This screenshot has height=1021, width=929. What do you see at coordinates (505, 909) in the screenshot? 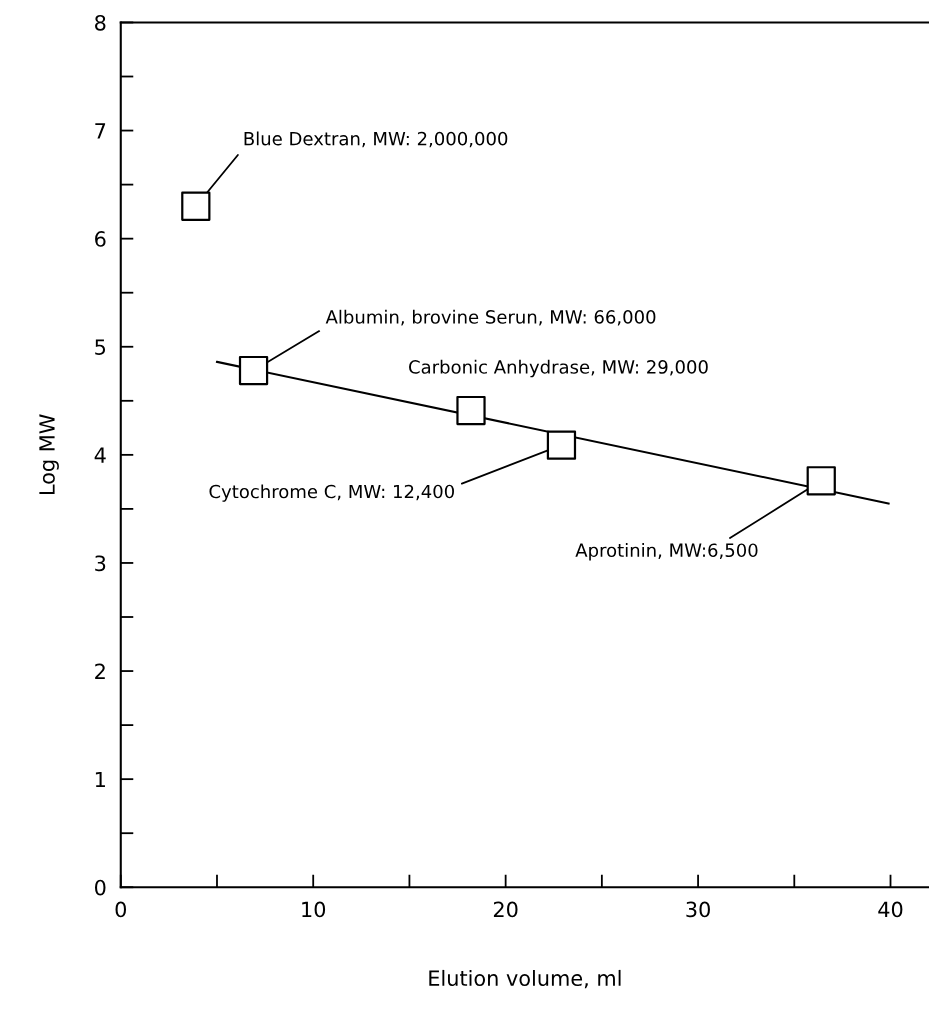
I see `x-tick-label: 20` at bounding box center [505, 909].